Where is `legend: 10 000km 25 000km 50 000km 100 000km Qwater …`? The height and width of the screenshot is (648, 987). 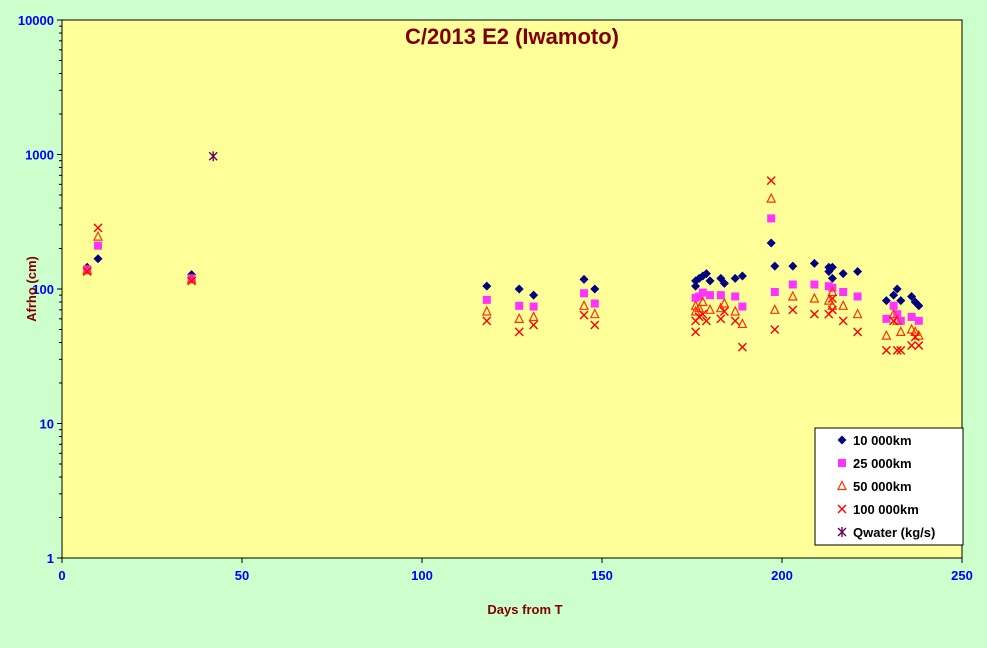
legend: 10 000km 25 000km 50 000km 100 000km Qwater … is located at coordinates (889, 486).